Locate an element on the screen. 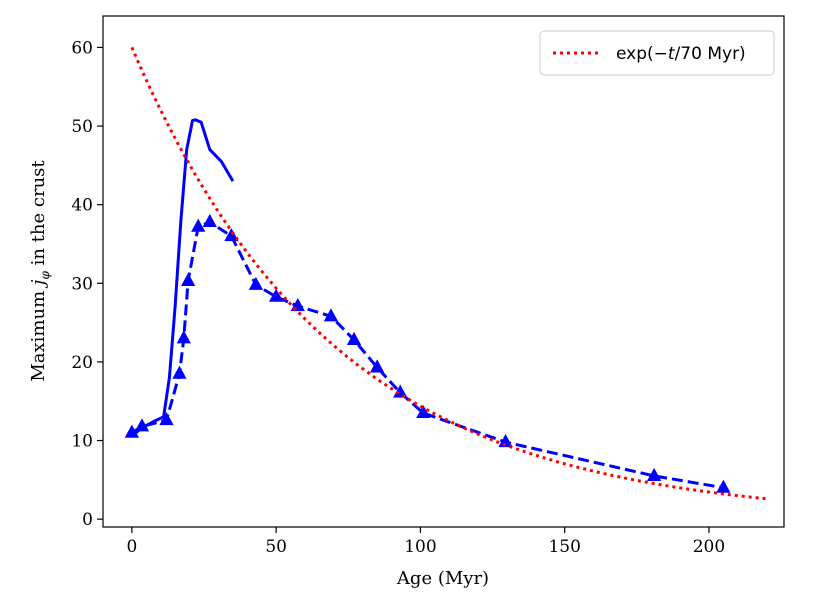  legend-box is located at coordinates (657, 53).